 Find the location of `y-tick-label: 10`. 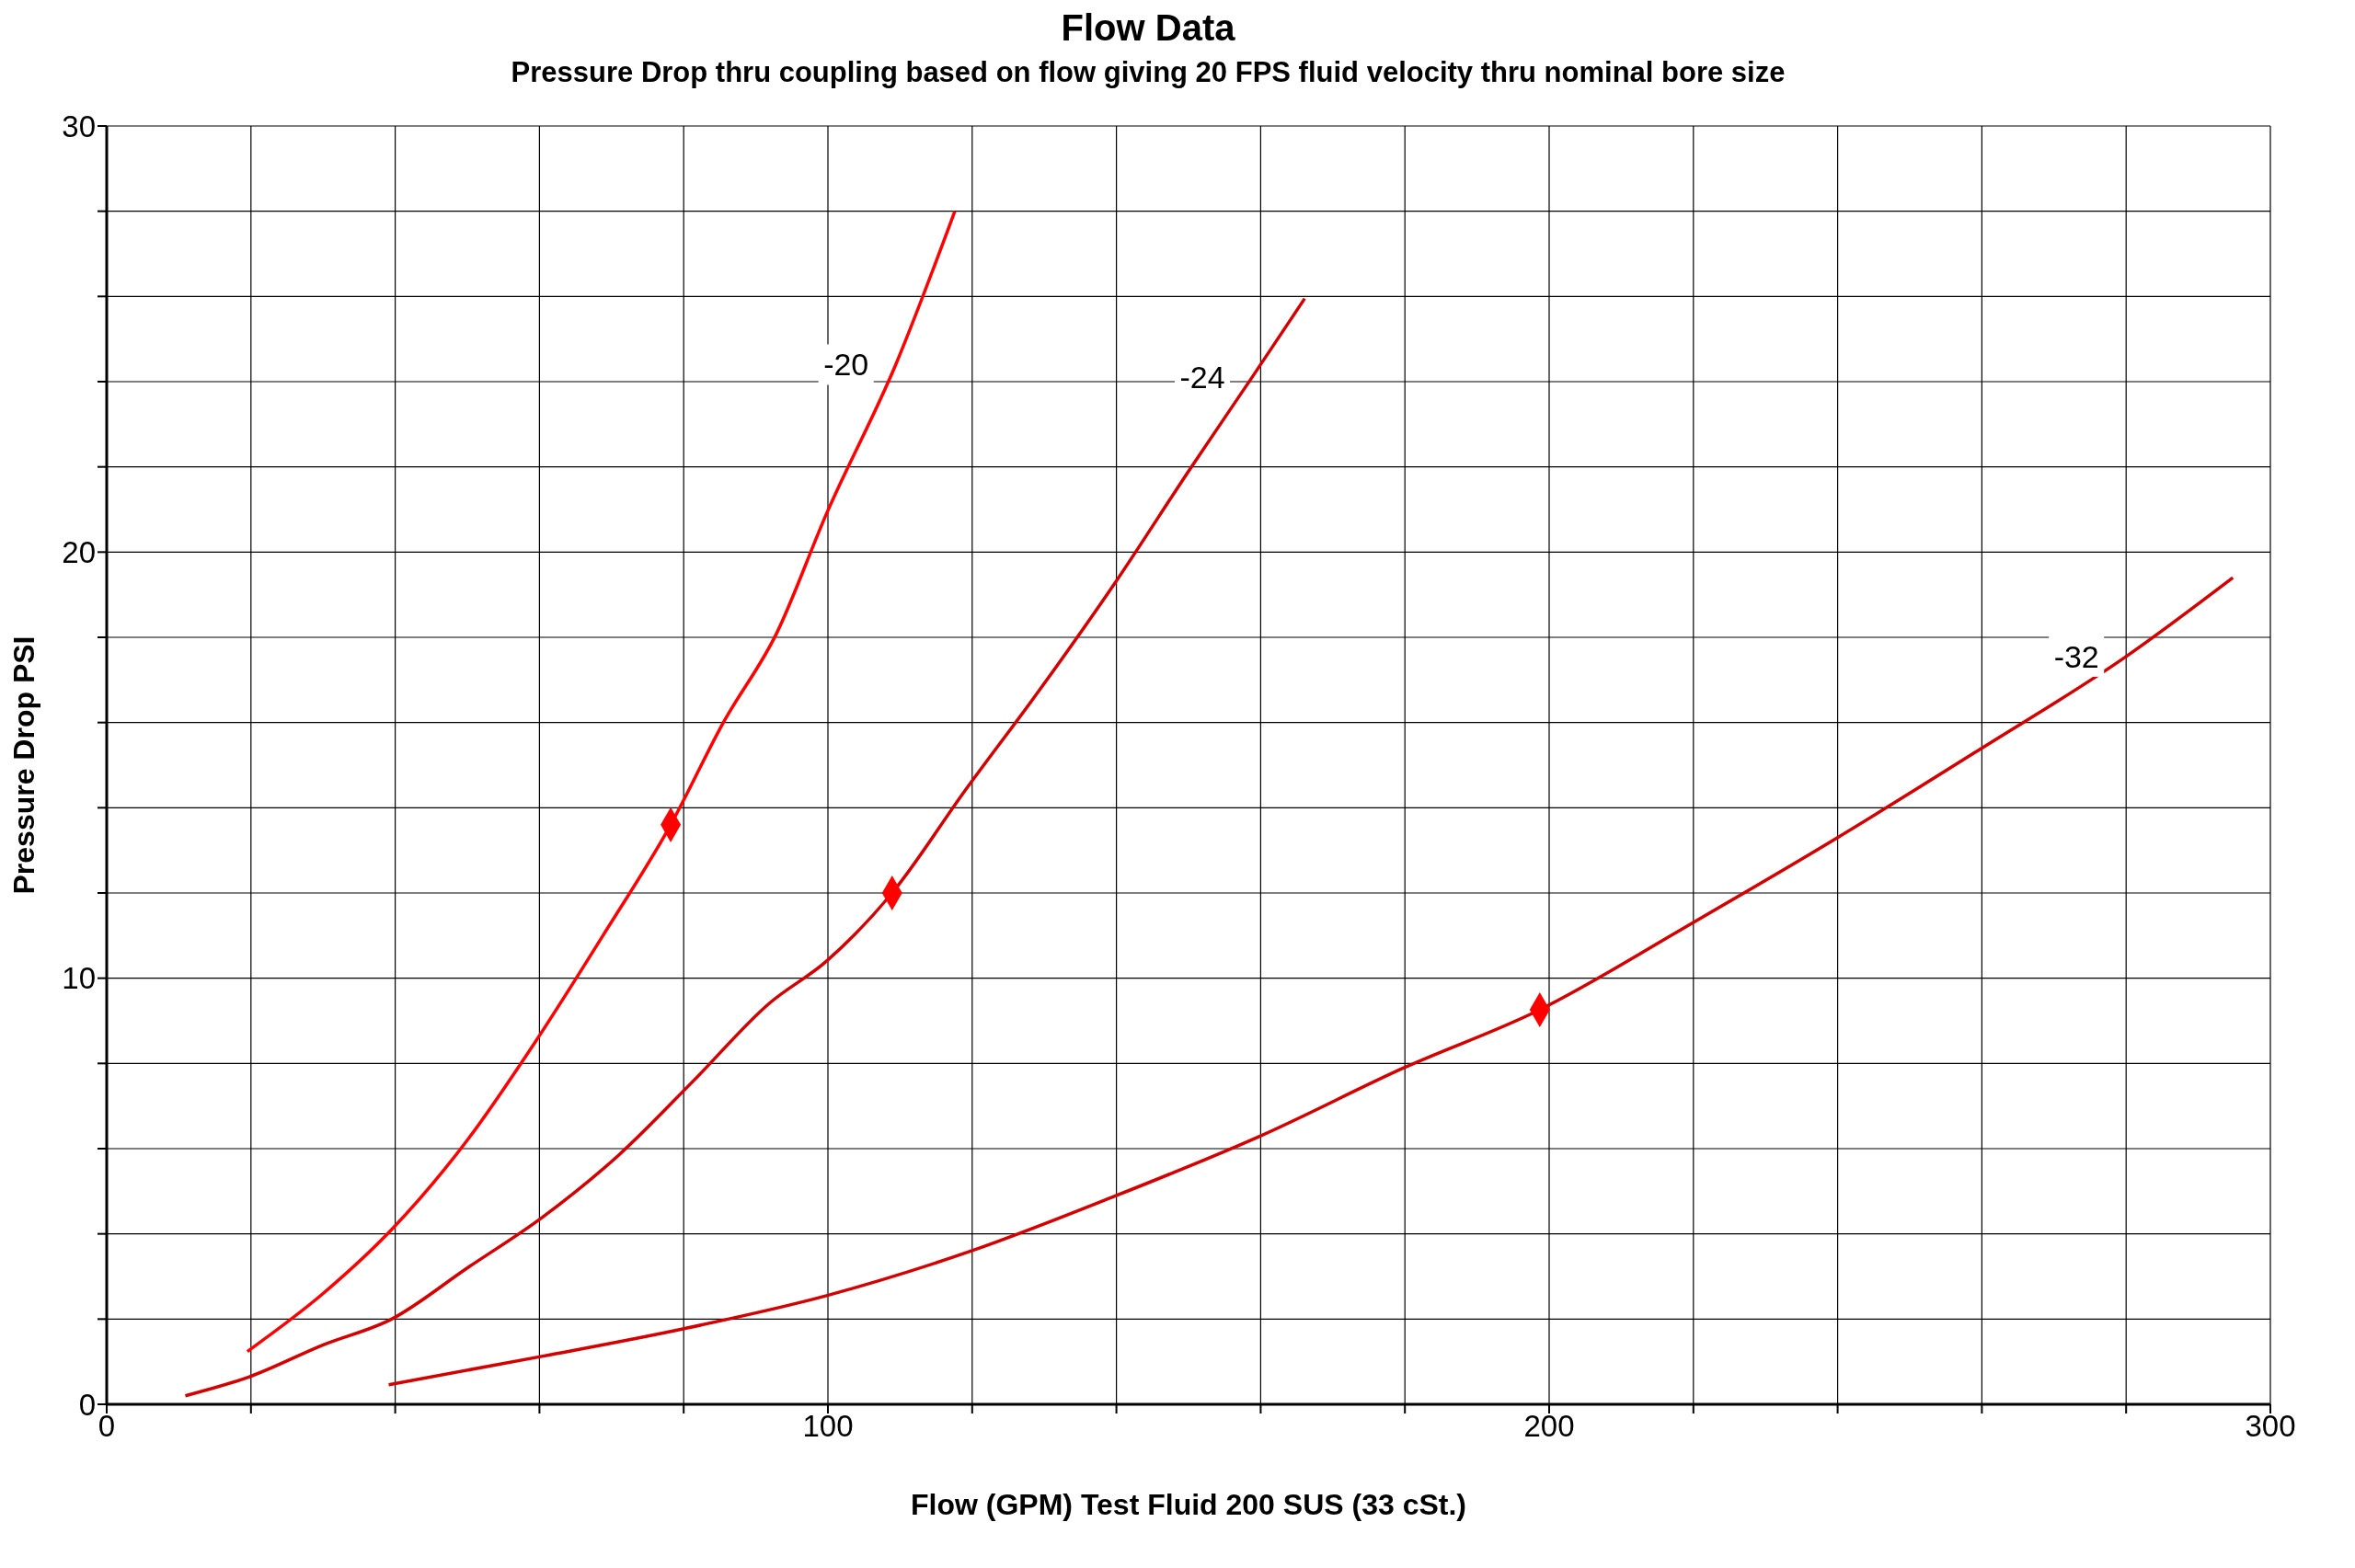

y-tick-label: 10 is located at coordinates (79, 978).